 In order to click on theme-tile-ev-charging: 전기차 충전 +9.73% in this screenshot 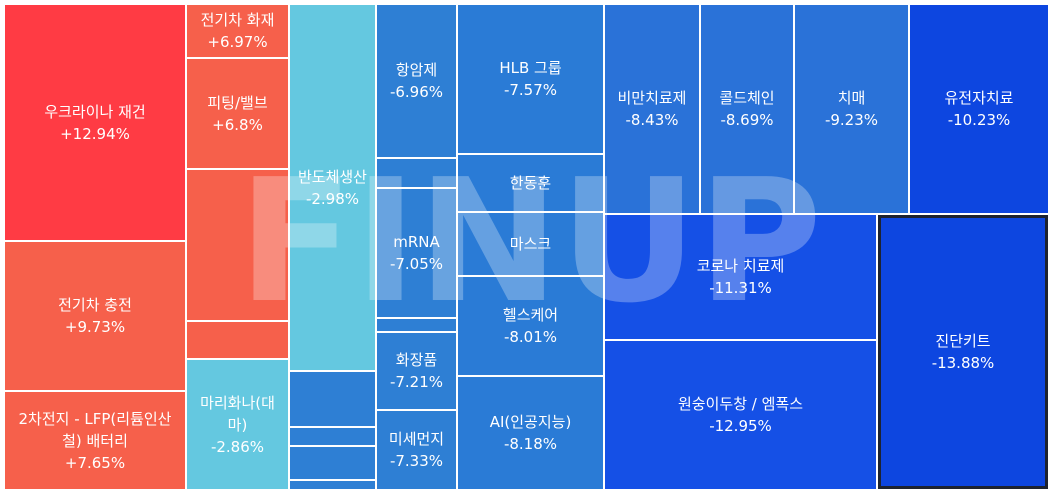, I will do `click(95, 316)`.